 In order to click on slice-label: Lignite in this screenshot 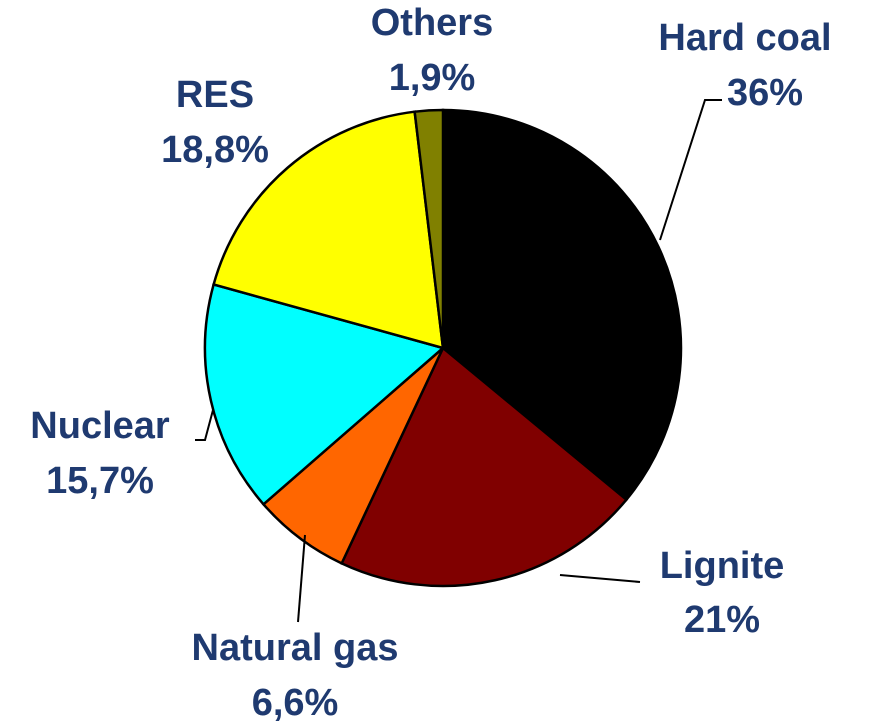, I will do `click(722, 566)`.